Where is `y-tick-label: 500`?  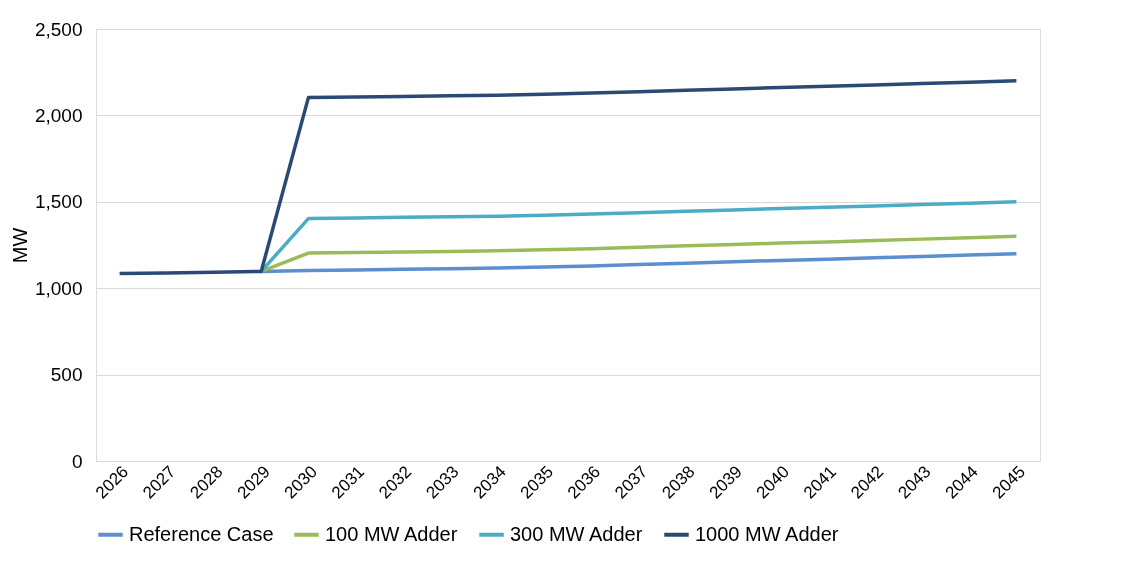 y-tick-label: 500 is located at coordinates (66, 375).